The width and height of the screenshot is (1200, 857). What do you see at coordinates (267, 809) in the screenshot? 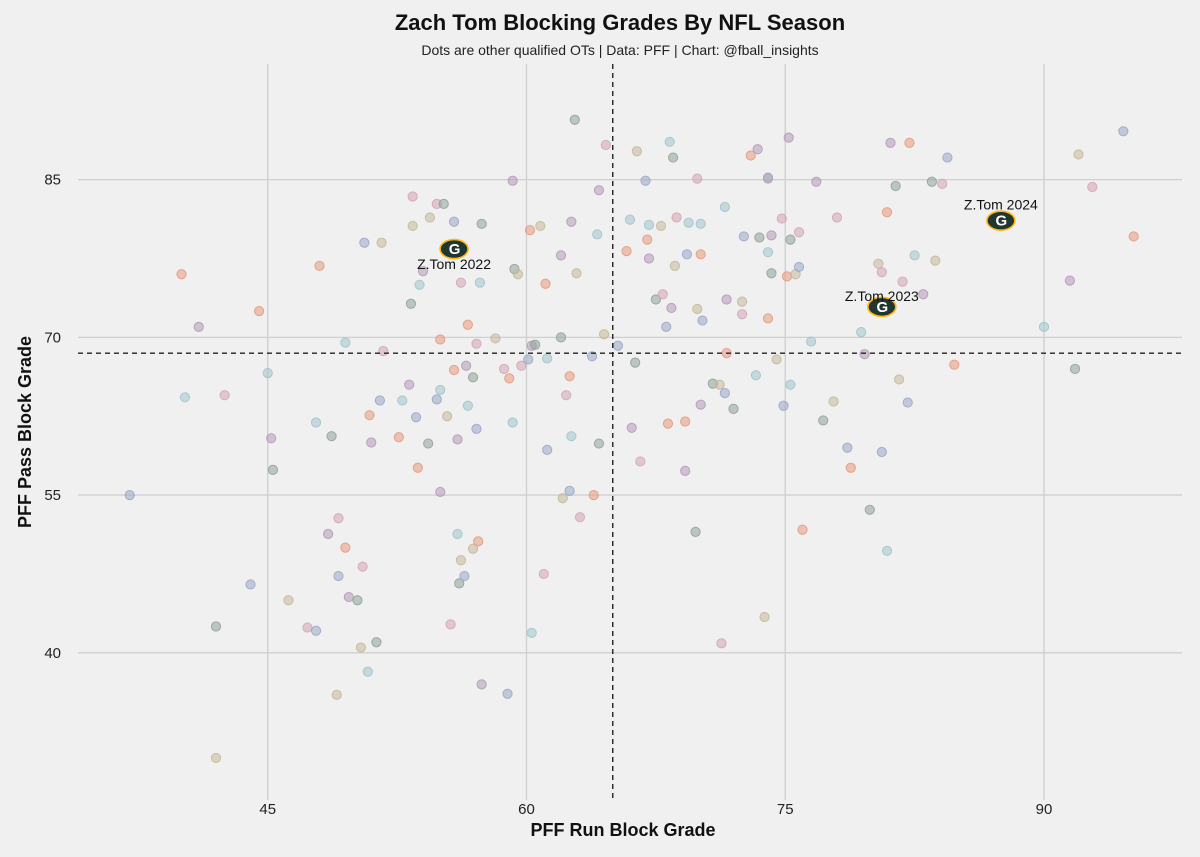
I see `x-tick-label: 45` at bounding box center [267, 809].